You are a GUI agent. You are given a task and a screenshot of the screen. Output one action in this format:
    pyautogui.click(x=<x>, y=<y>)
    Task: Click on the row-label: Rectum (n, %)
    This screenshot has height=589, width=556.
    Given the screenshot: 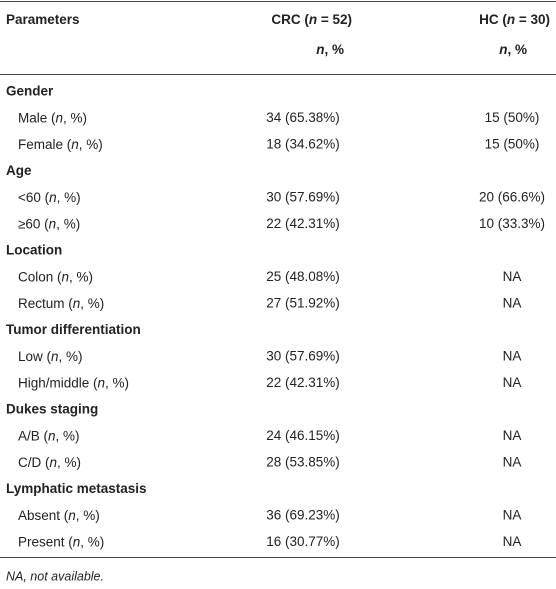 What is the action you would take?
    pyautogui.click(x=61, y=303)
    